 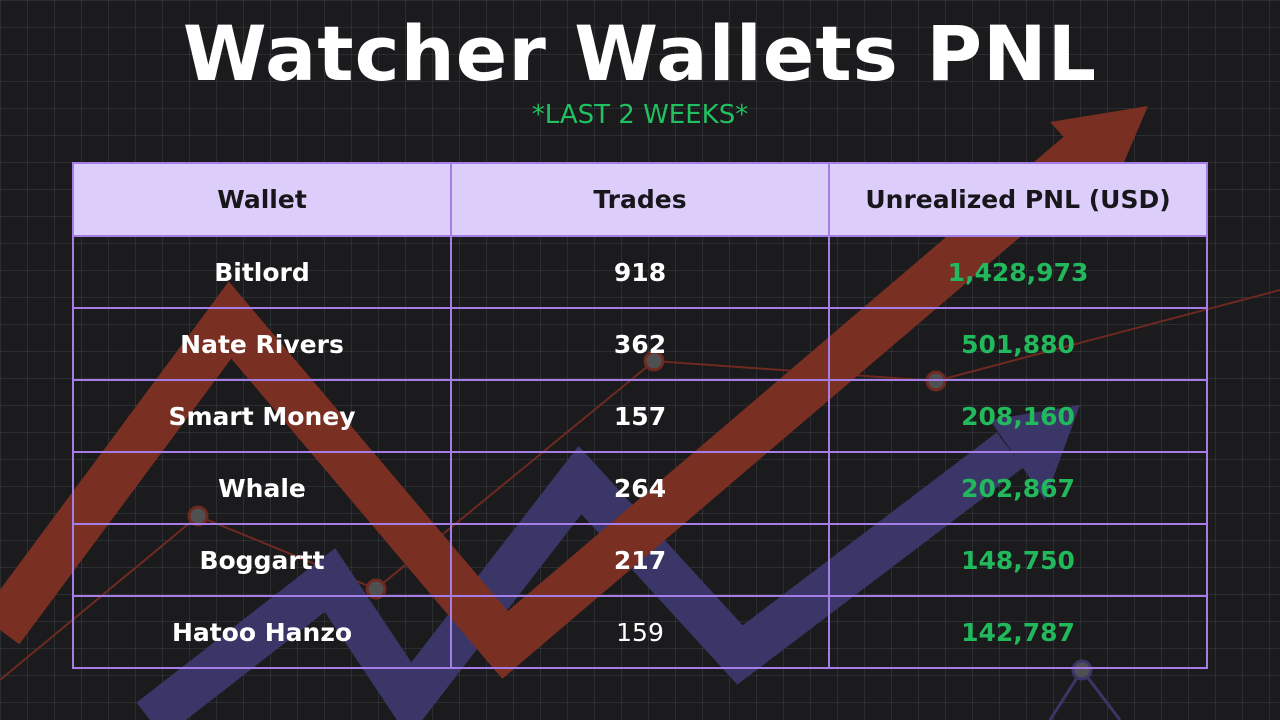 I want to click on trades-cell: 918, so click(x=640, y=272).